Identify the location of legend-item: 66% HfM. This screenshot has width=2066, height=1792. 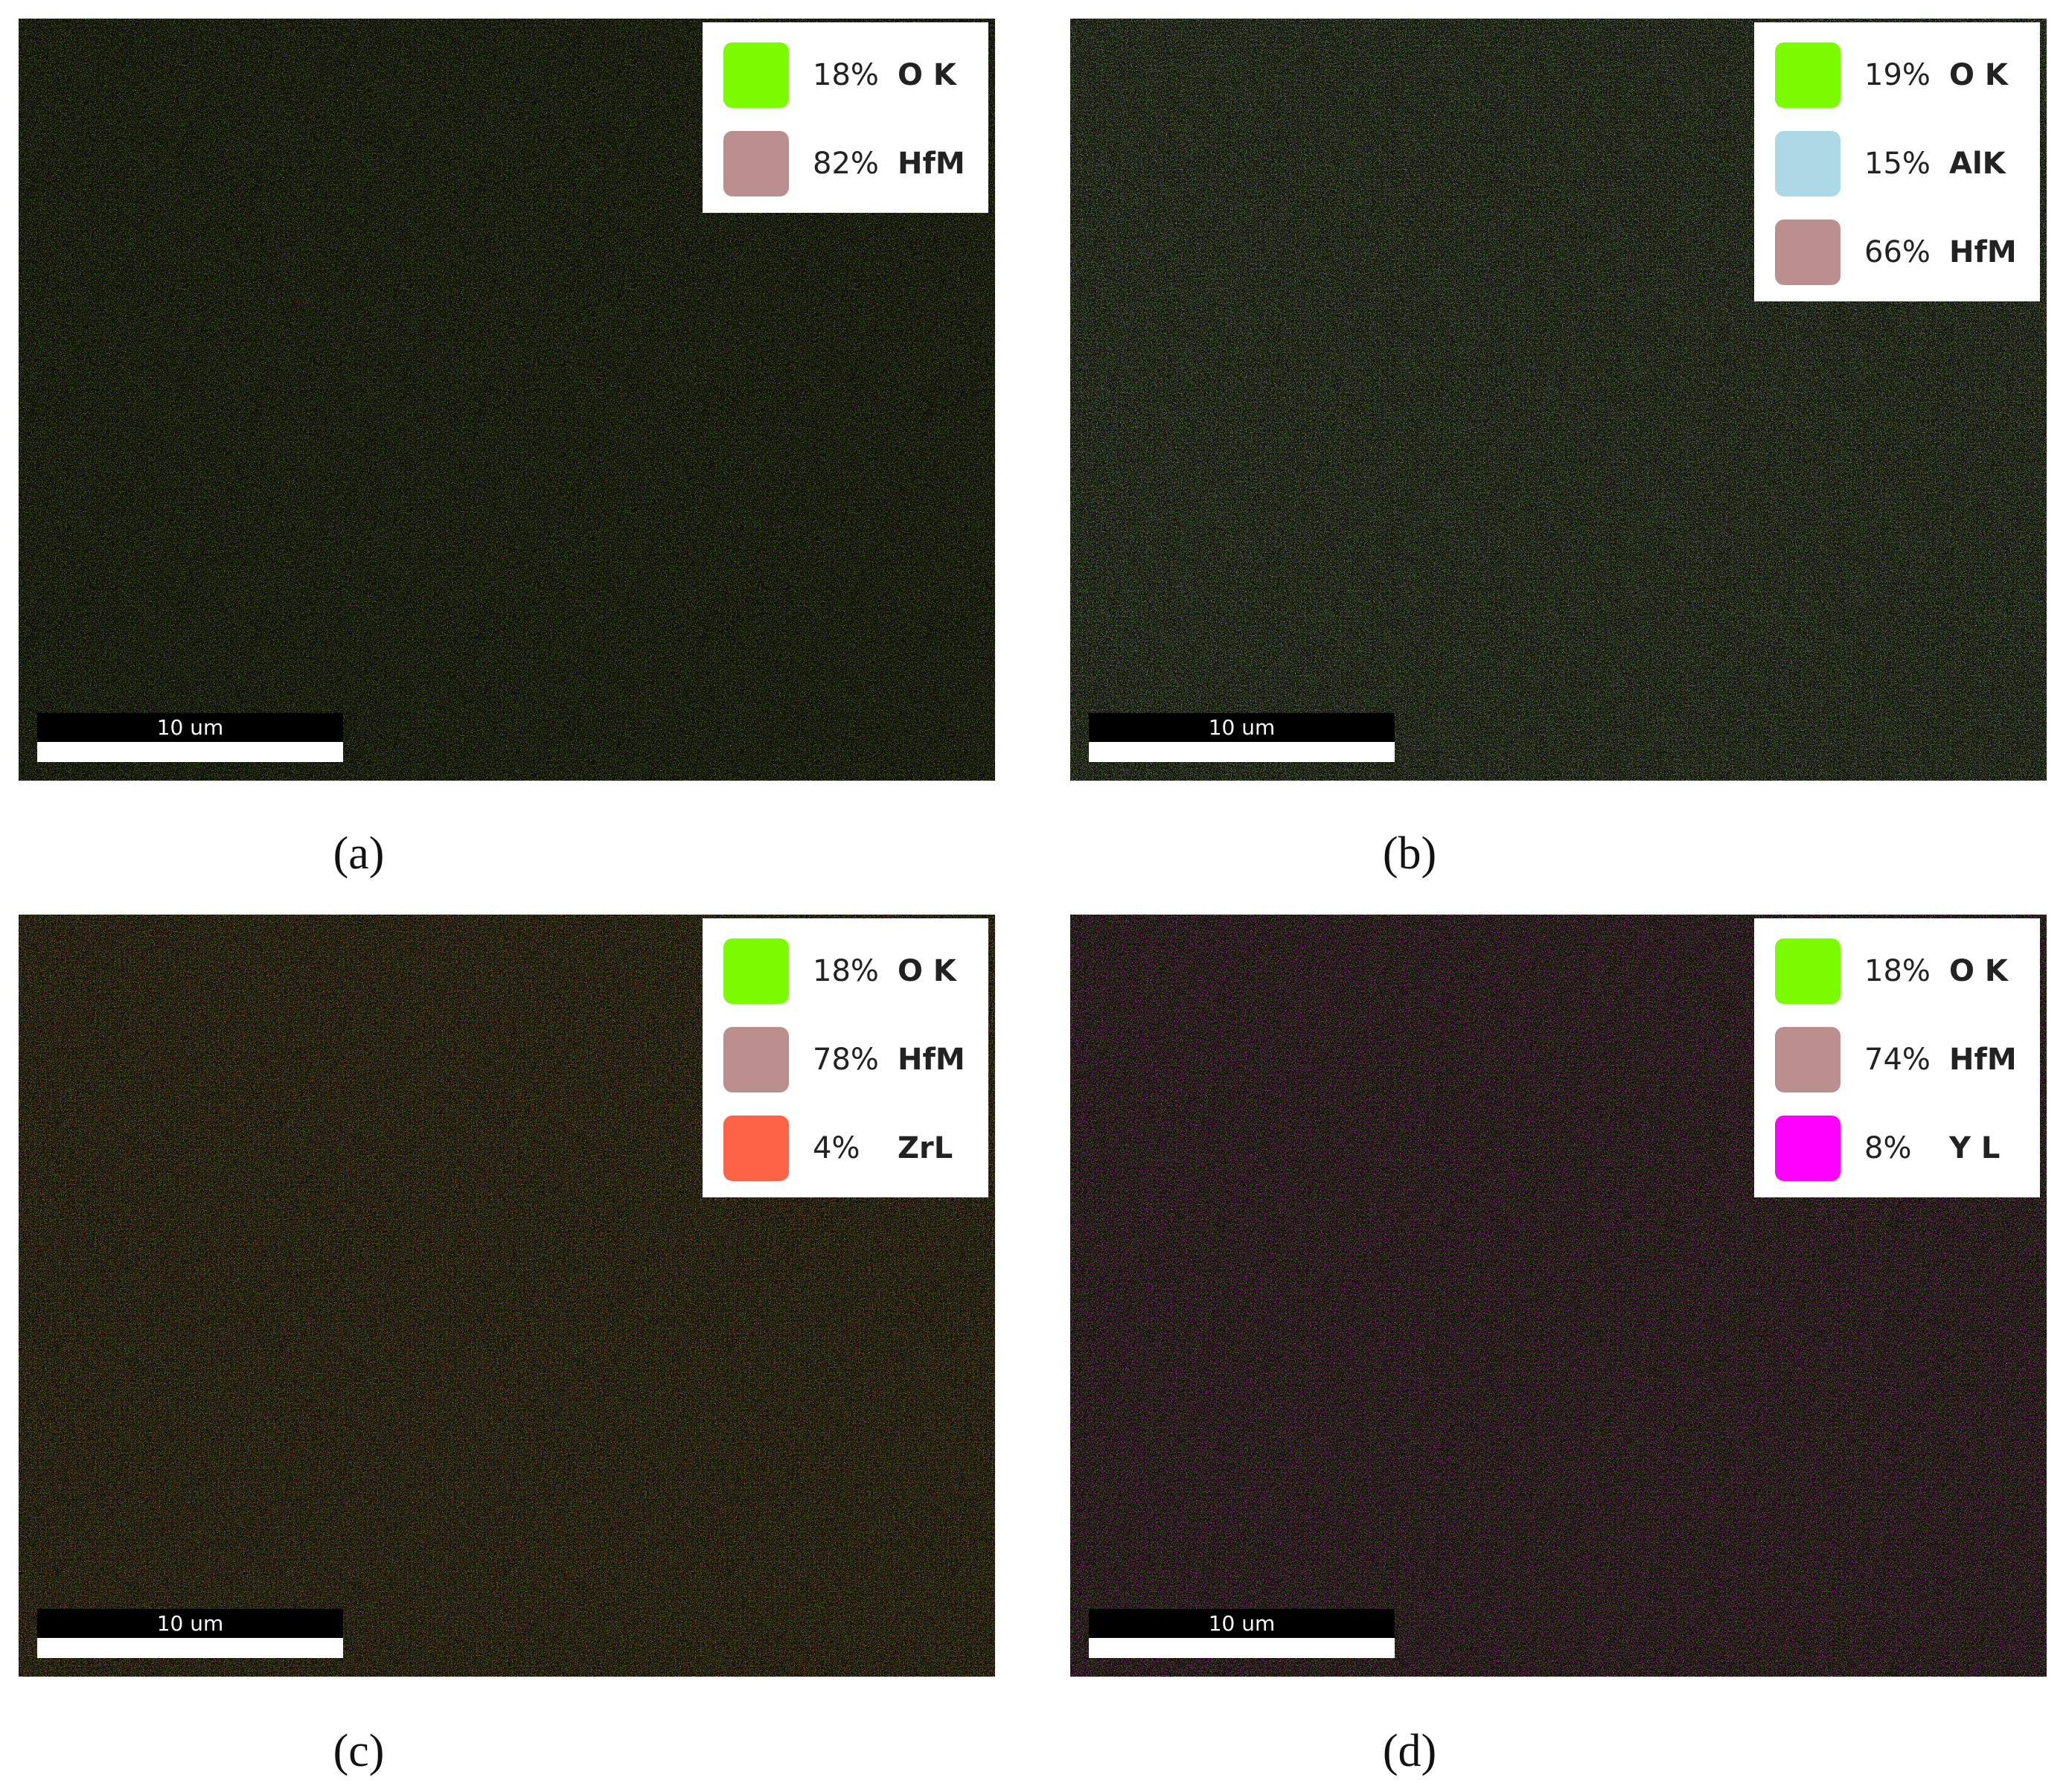
(1897, 252).